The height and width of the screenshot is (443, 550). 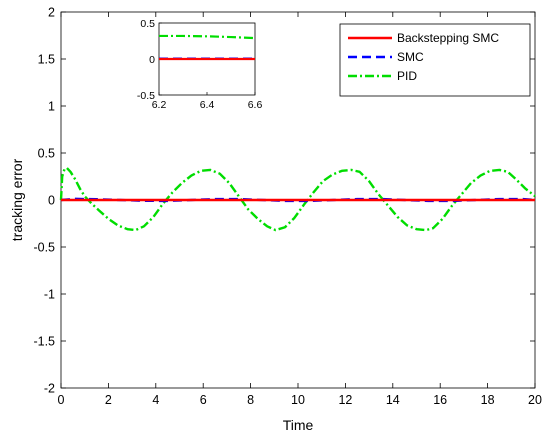 What do you see at coordinates (440, 400) in the screenshot?
I see `x-tick-label: 16` at bounding box center [440, 400].